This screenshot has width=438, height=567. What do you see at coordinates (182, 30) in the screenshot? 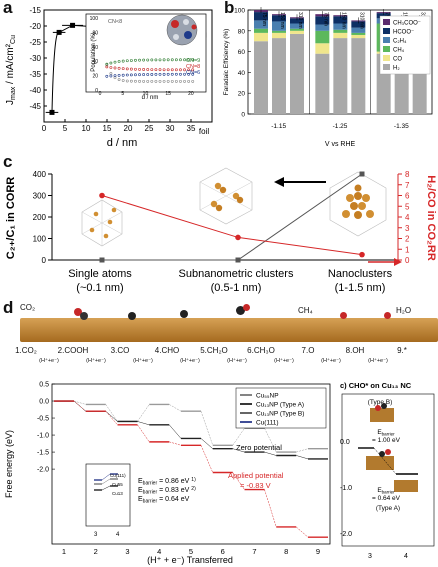
I see `nanoparticle-sphere-icon` at bounding box center [182, 30].